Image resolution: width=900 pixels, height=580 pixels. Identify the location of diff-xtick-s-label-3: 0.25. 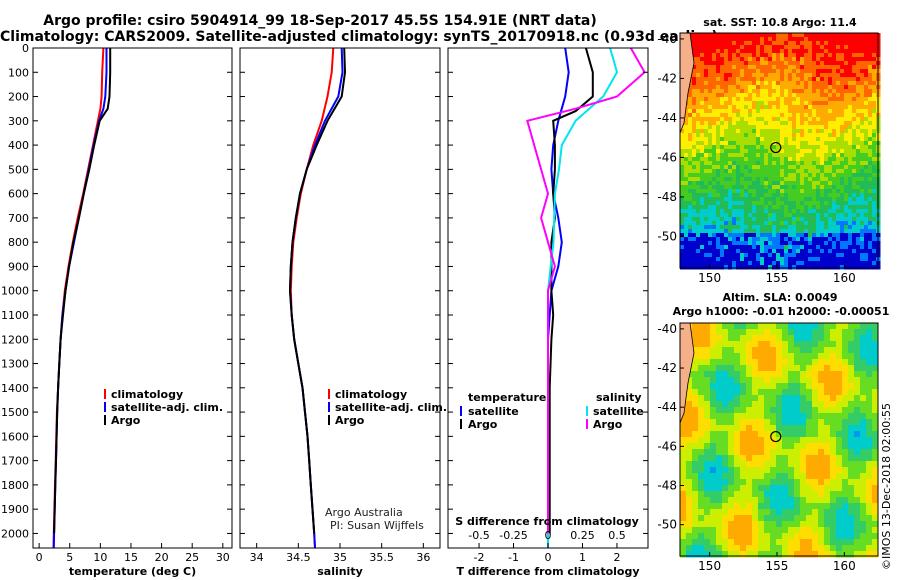
(582, 535).